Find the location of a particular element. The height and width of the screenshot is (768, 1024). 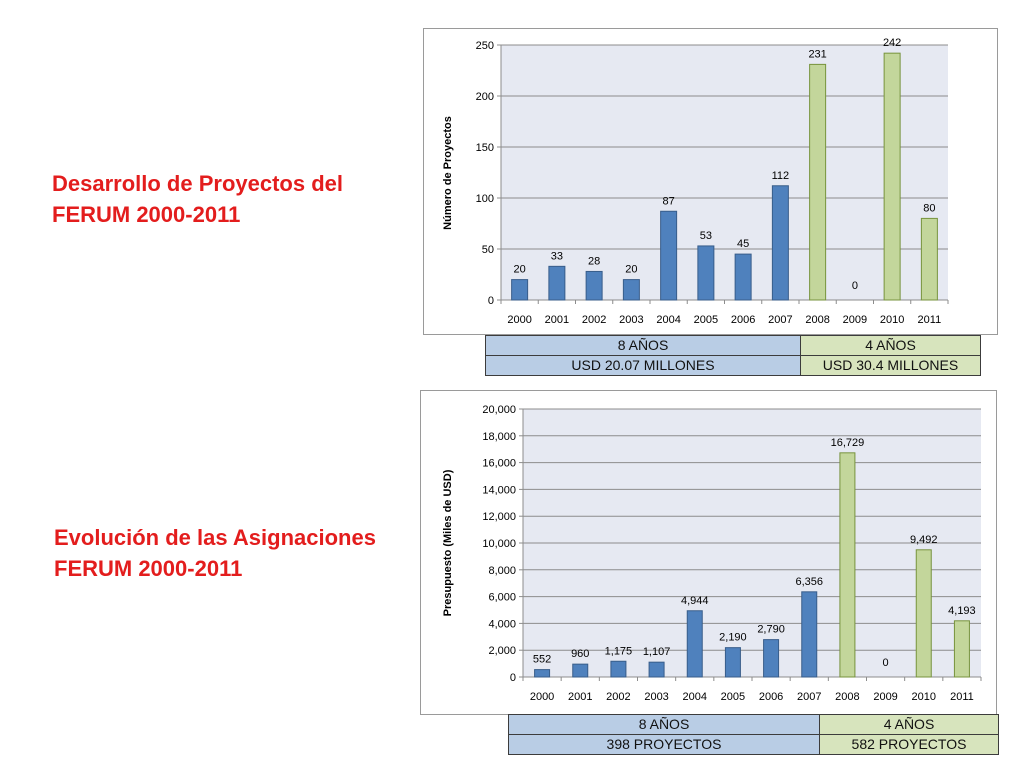

summary-row-amounts: USD 20.07 MILLONES USD 30.4 MILLONES is located at coordinates (733, 365).